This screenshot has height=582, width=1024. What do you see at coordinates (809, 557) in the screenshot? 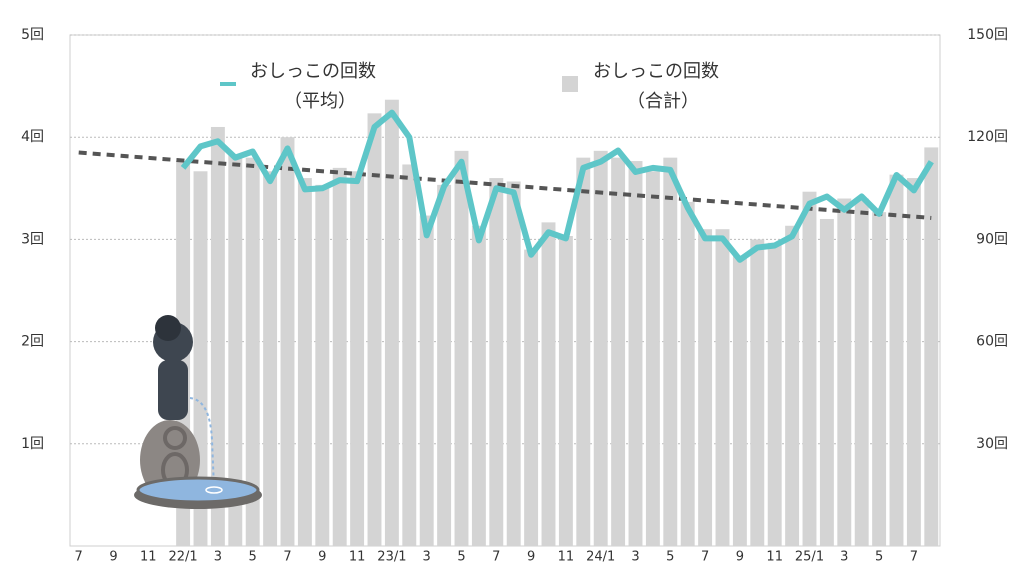
I see `x-tick-label: 25/1` at bounding box center [809, 557].